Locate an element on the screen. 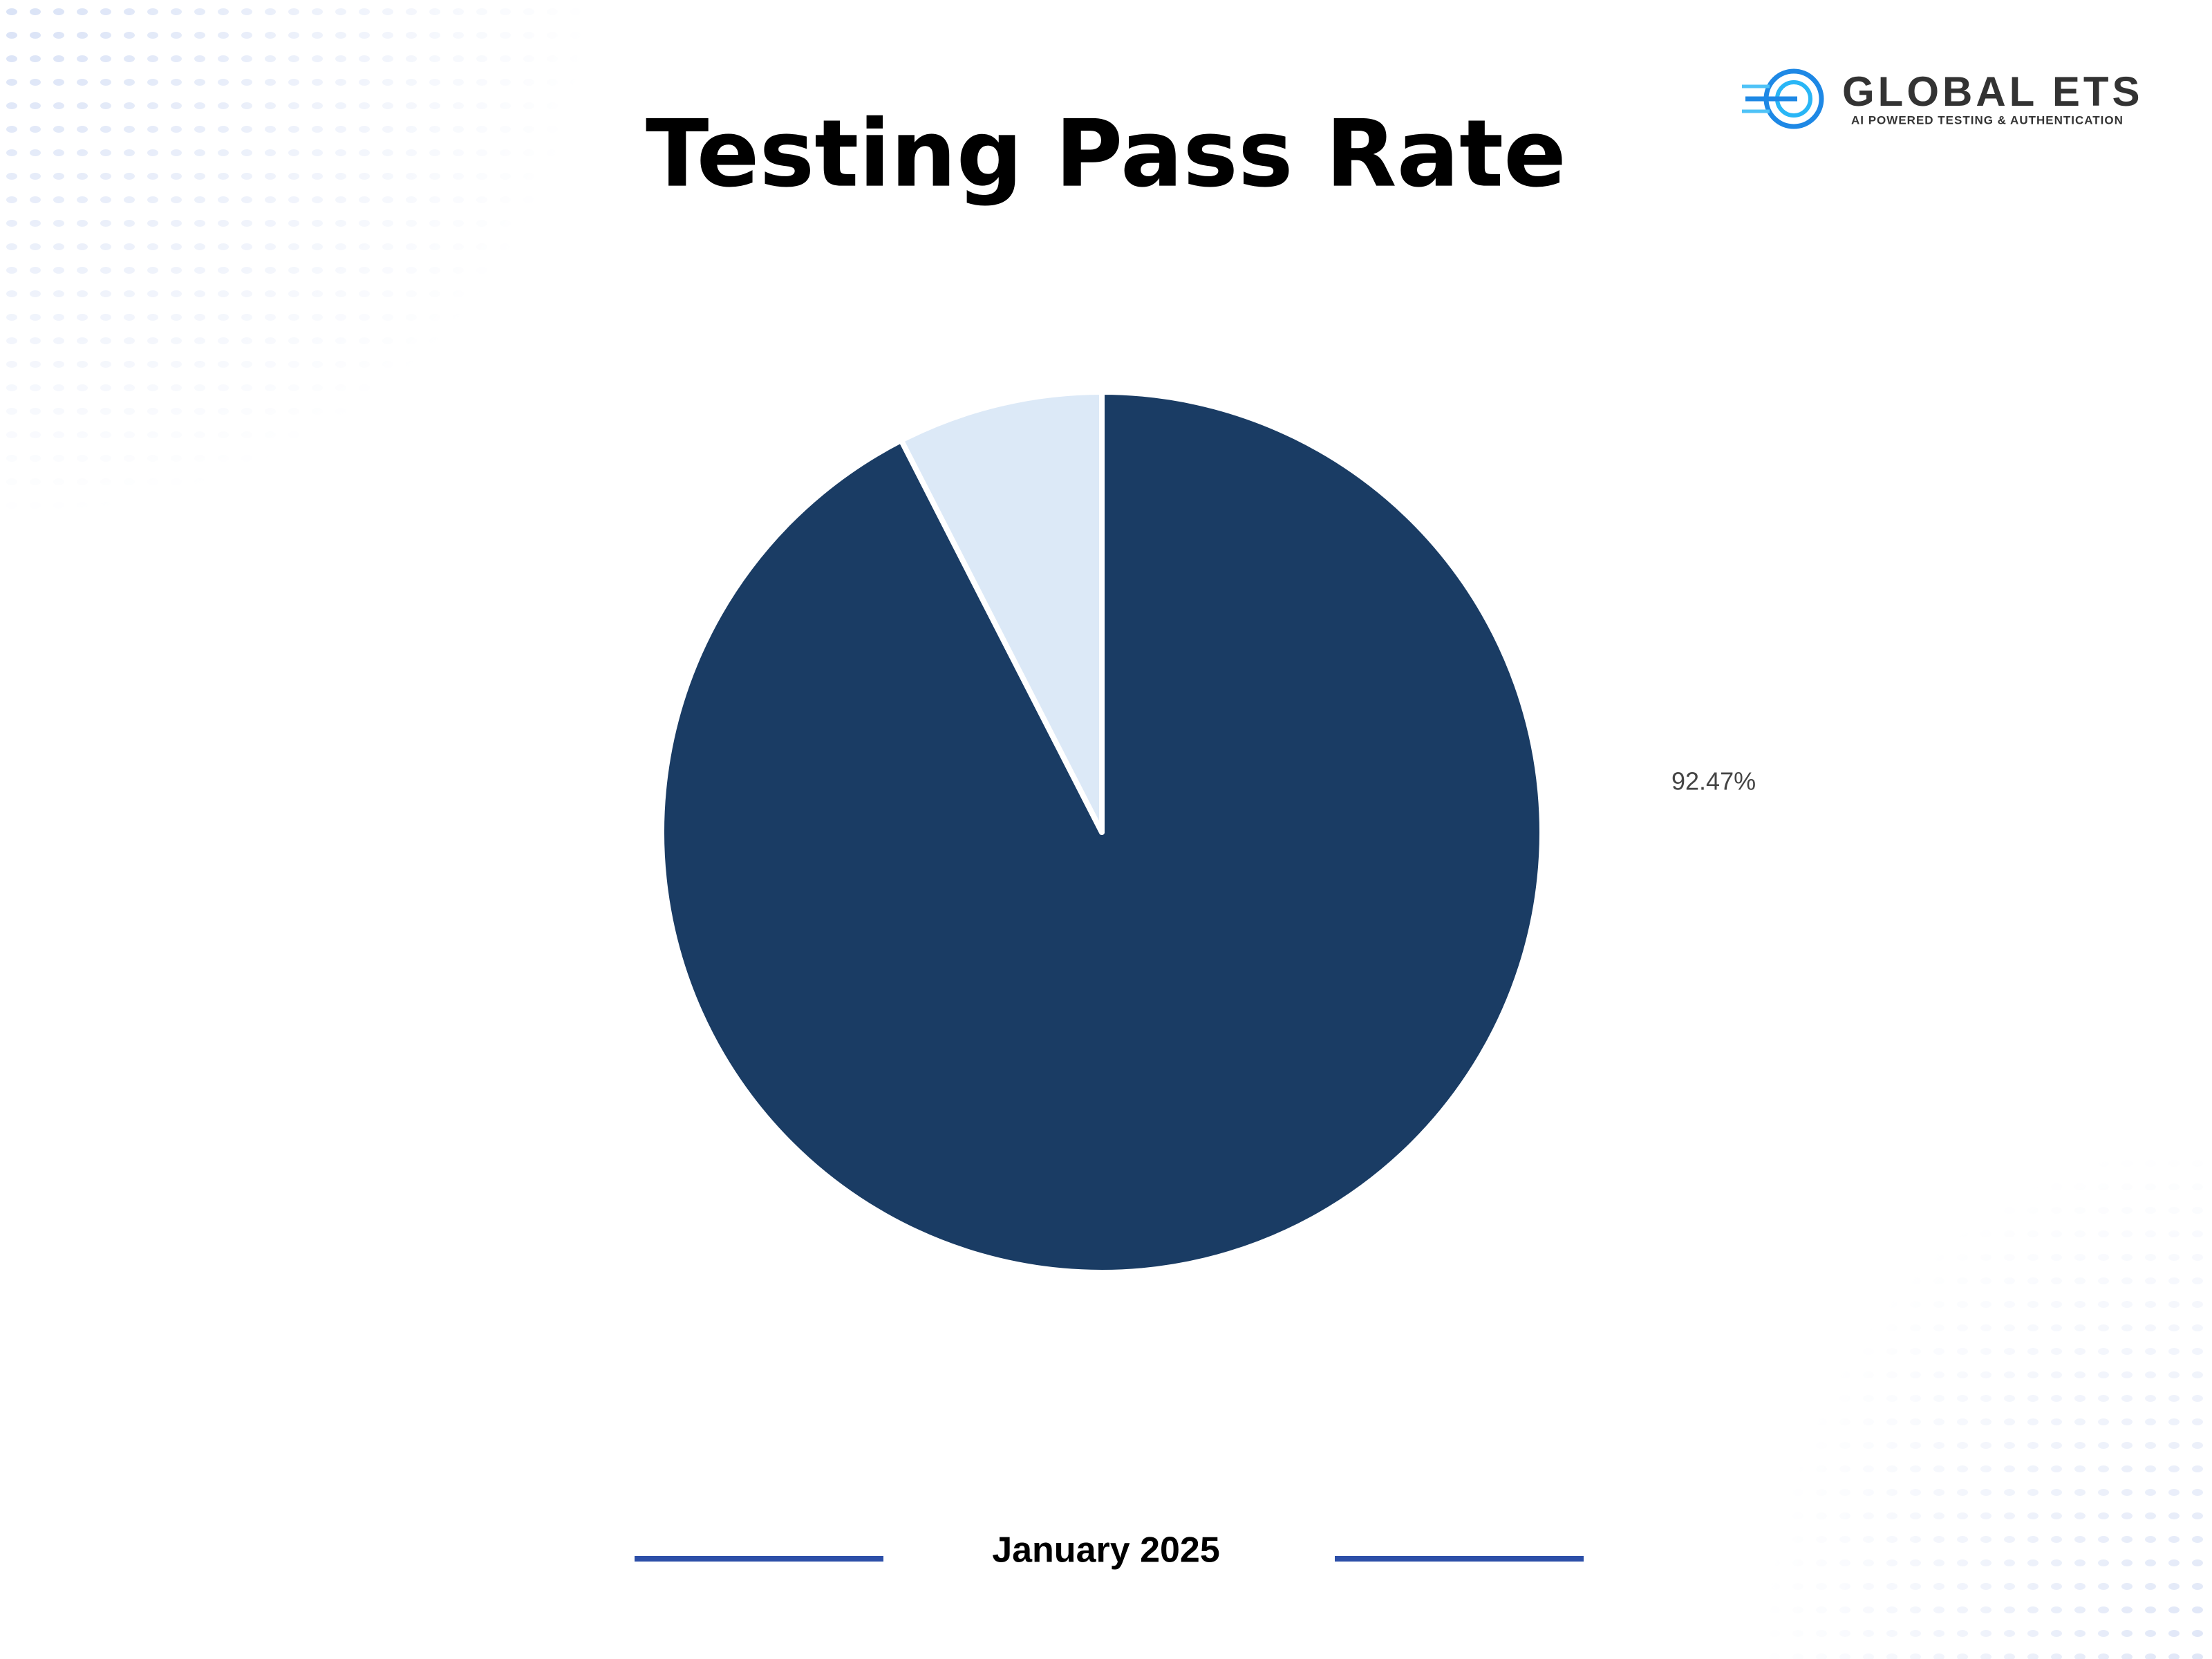 This screenshot has width=2212, height=1659. pie-slice is located at coordinates (1002, 612).